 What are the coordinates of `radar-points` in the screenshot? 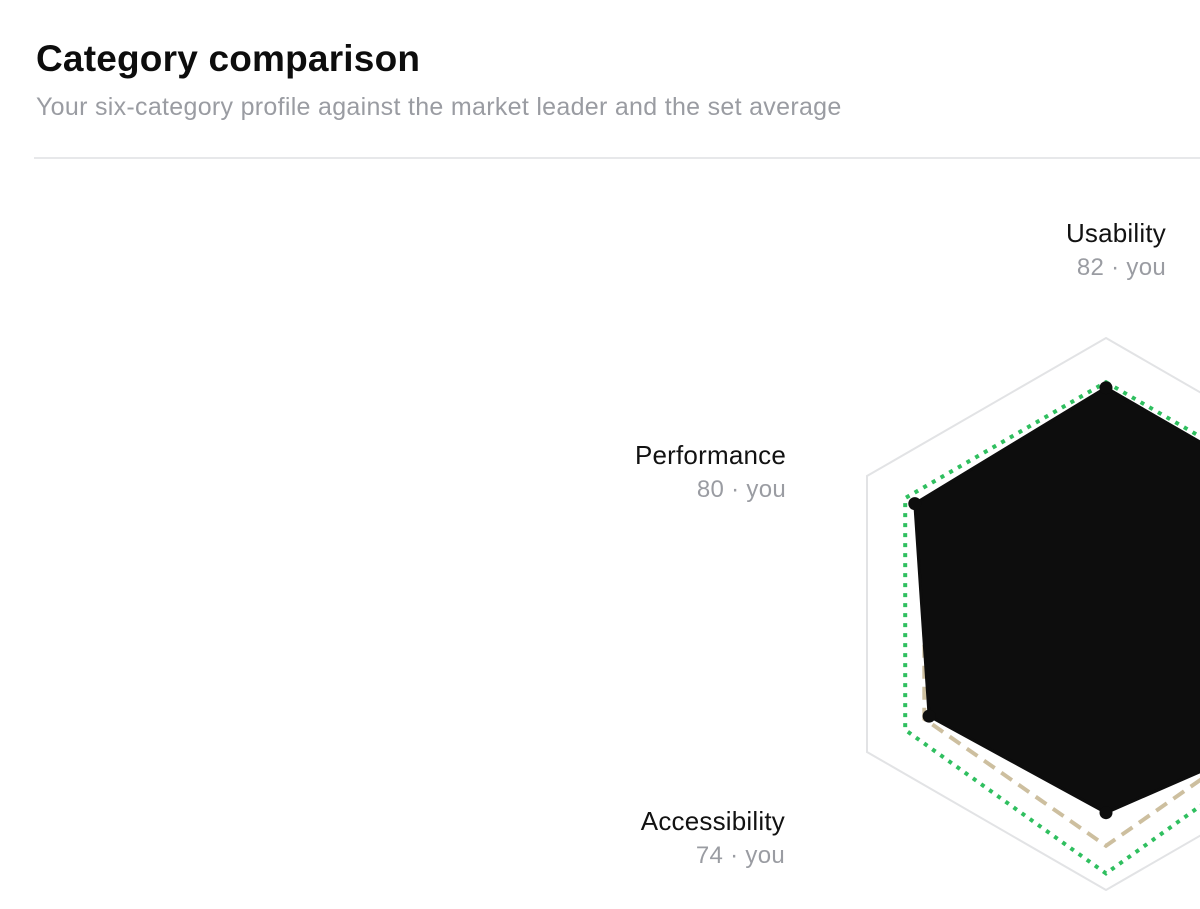 It's located at (1010, 600).